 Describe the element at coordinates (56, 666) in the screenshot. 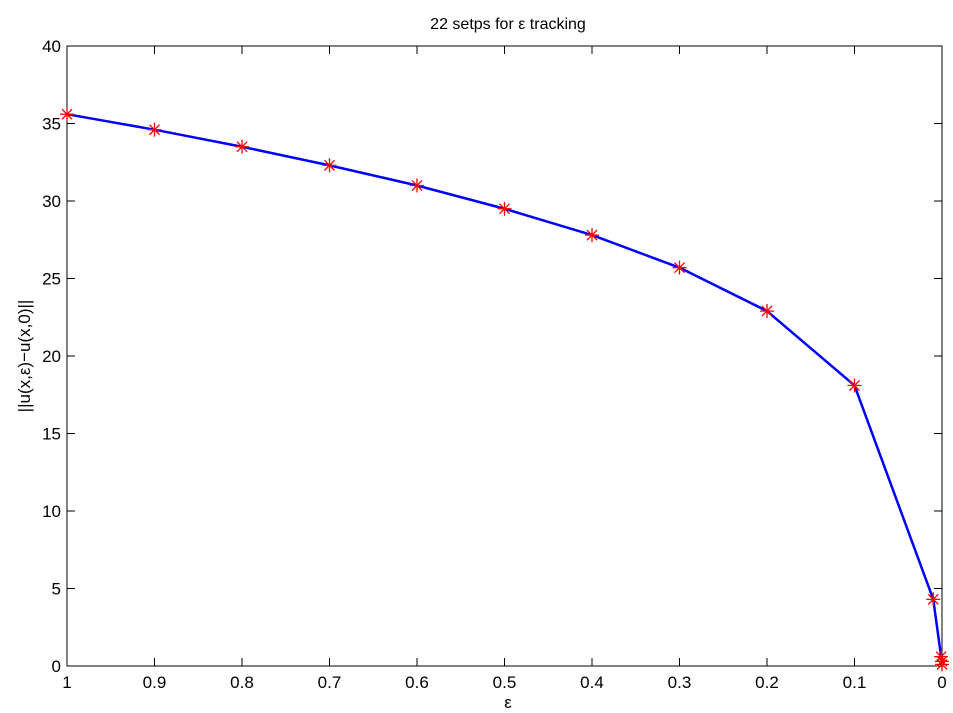

I see `y-tick-label: 0` at that location.